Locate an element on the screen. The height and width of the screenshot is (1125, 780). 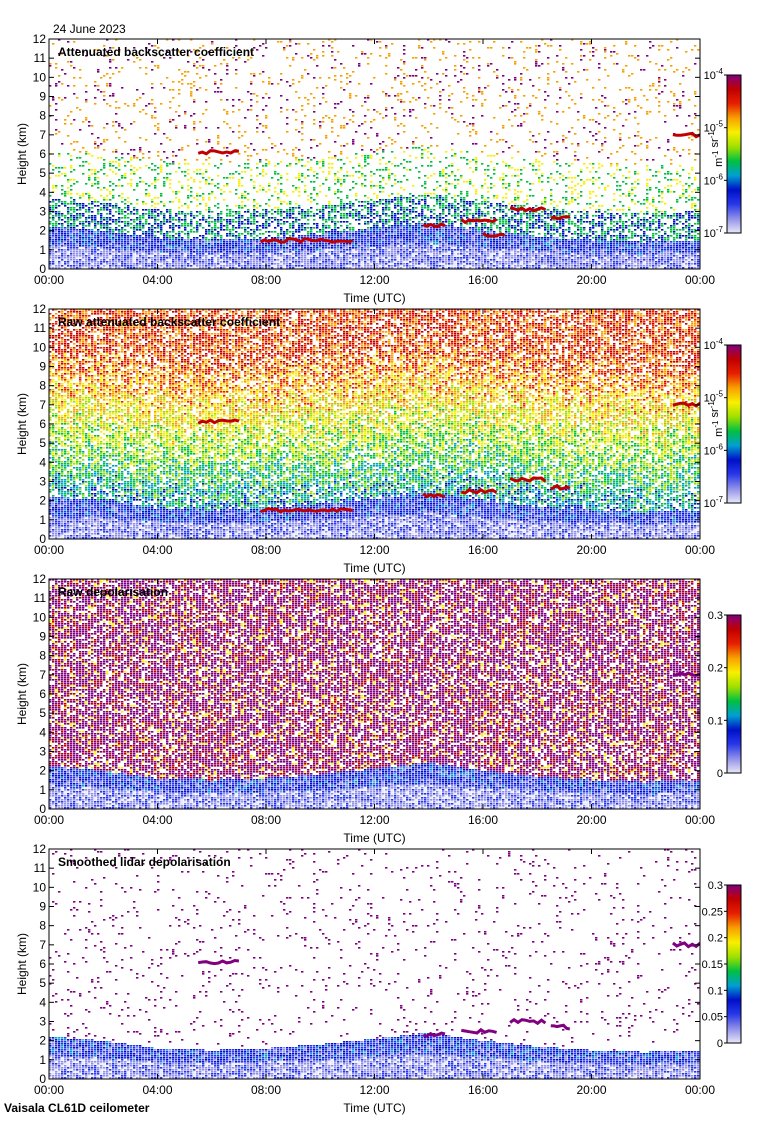
panel-title: Raw depolarisation is located at coordinates (113, 592).